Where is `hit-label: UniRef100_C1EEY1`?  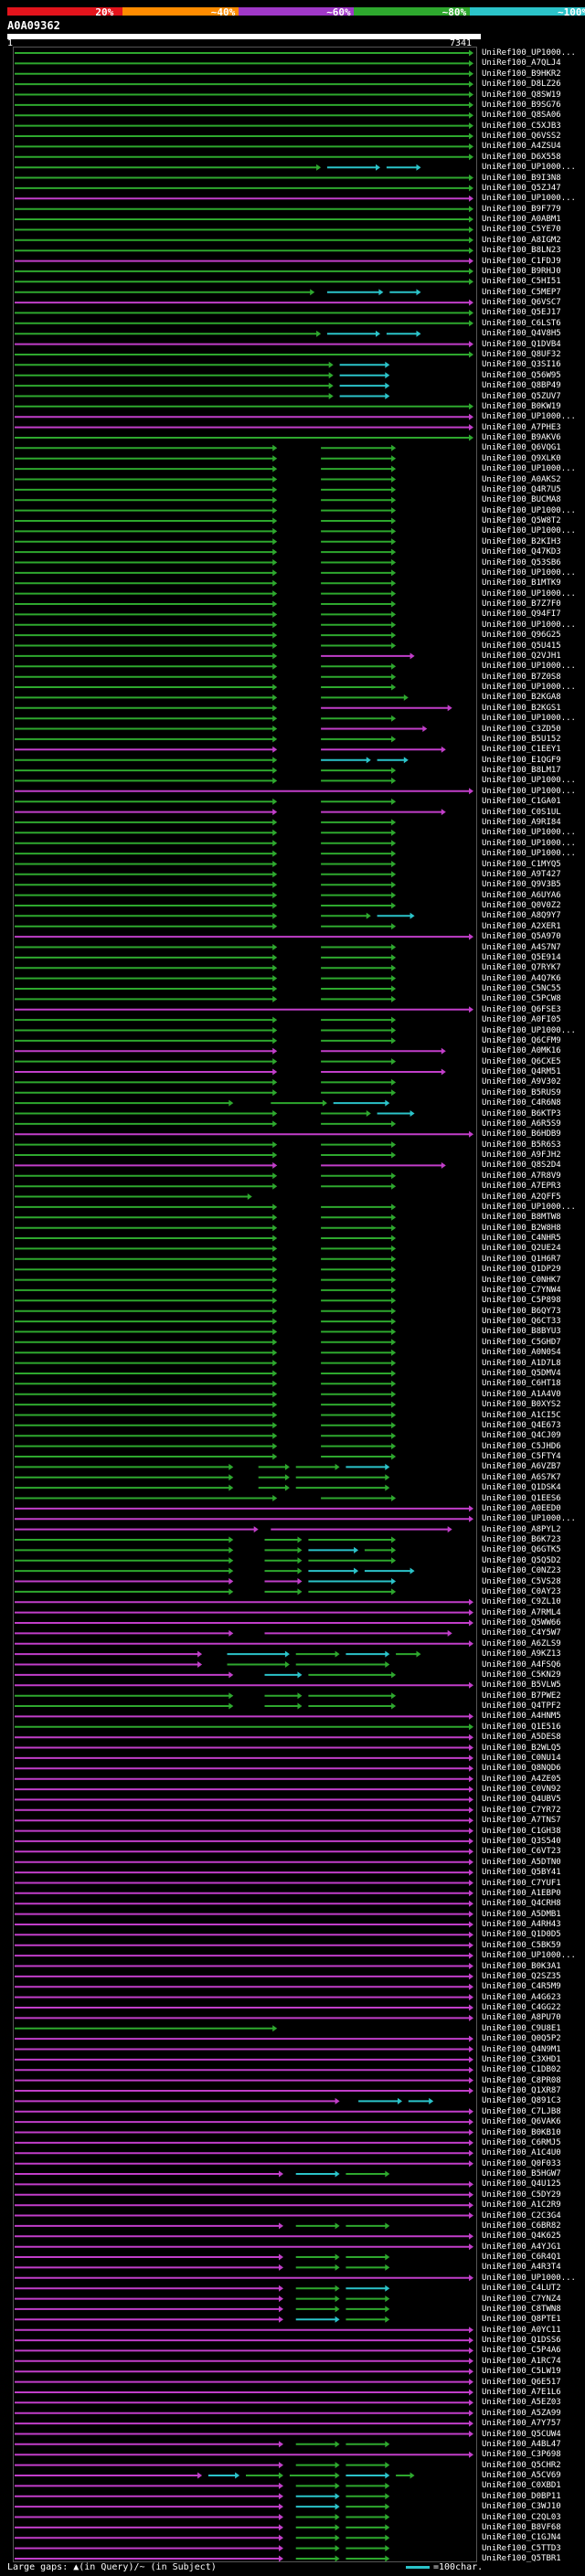 hit-label: UniRef100_C1EEY1 is located at coordinates (521, 750).